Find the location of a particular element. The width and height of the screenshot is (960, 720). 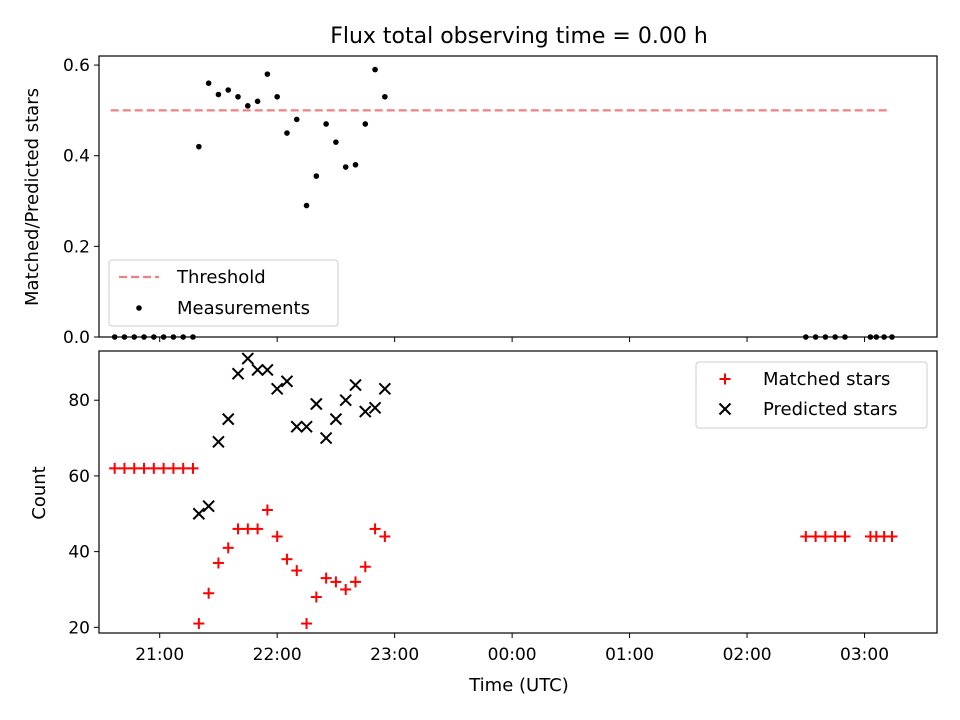

x-tick-label: 03:00 is located at coordinates (864, 655).